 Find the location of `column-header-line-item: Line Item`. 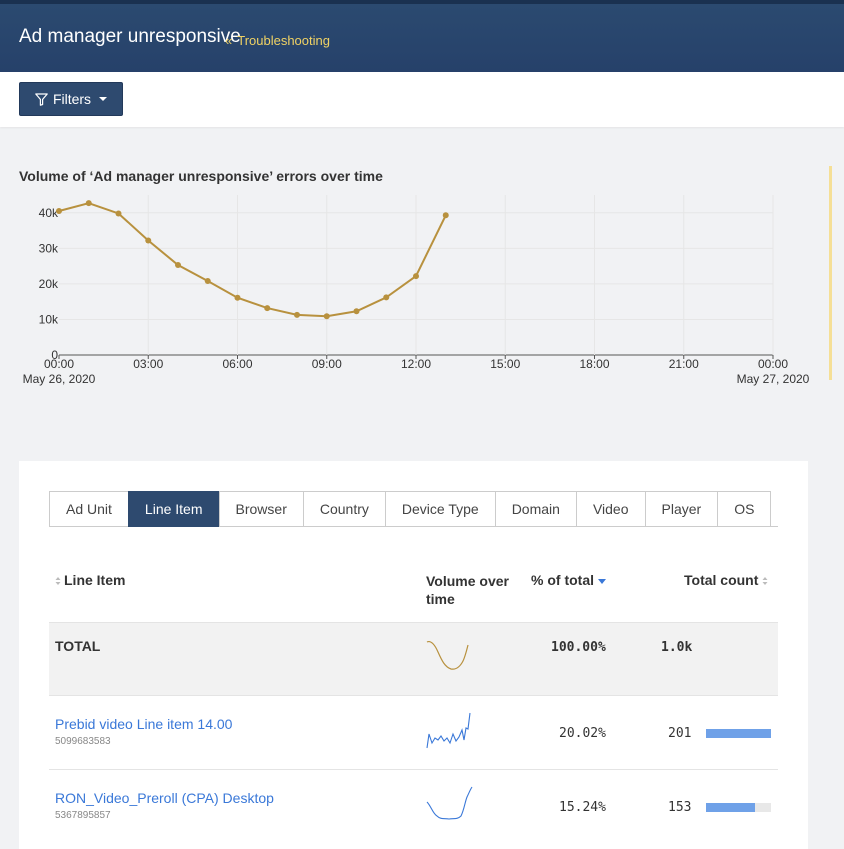

column-header-line-item: Line Item is located at coordinates (90, 580).